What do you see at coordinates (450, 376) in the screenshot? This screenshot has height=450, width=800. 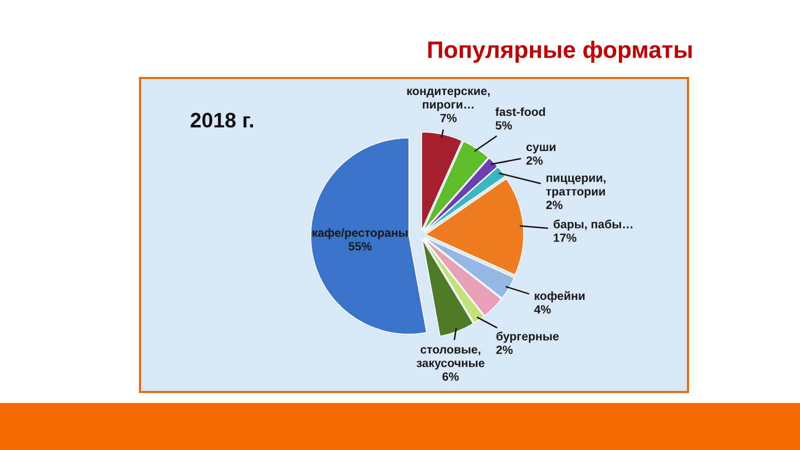 I see `data-label: 6%` at bounding box center [450, 376].